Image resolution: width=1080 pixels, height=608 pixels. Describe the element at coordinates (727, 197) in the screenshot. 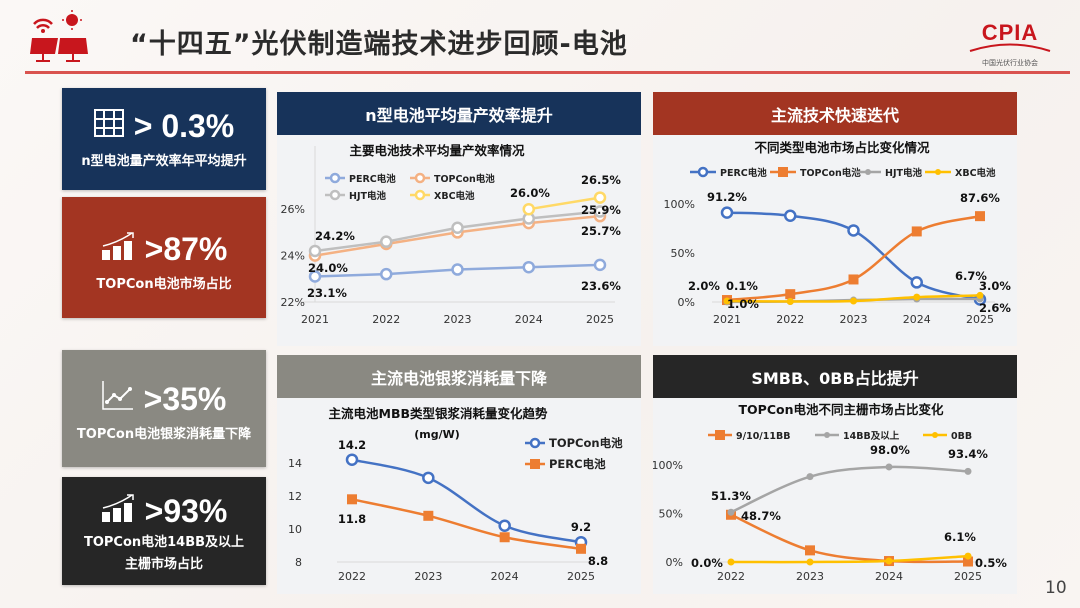

I see `data-label: 91.2%` at that location.